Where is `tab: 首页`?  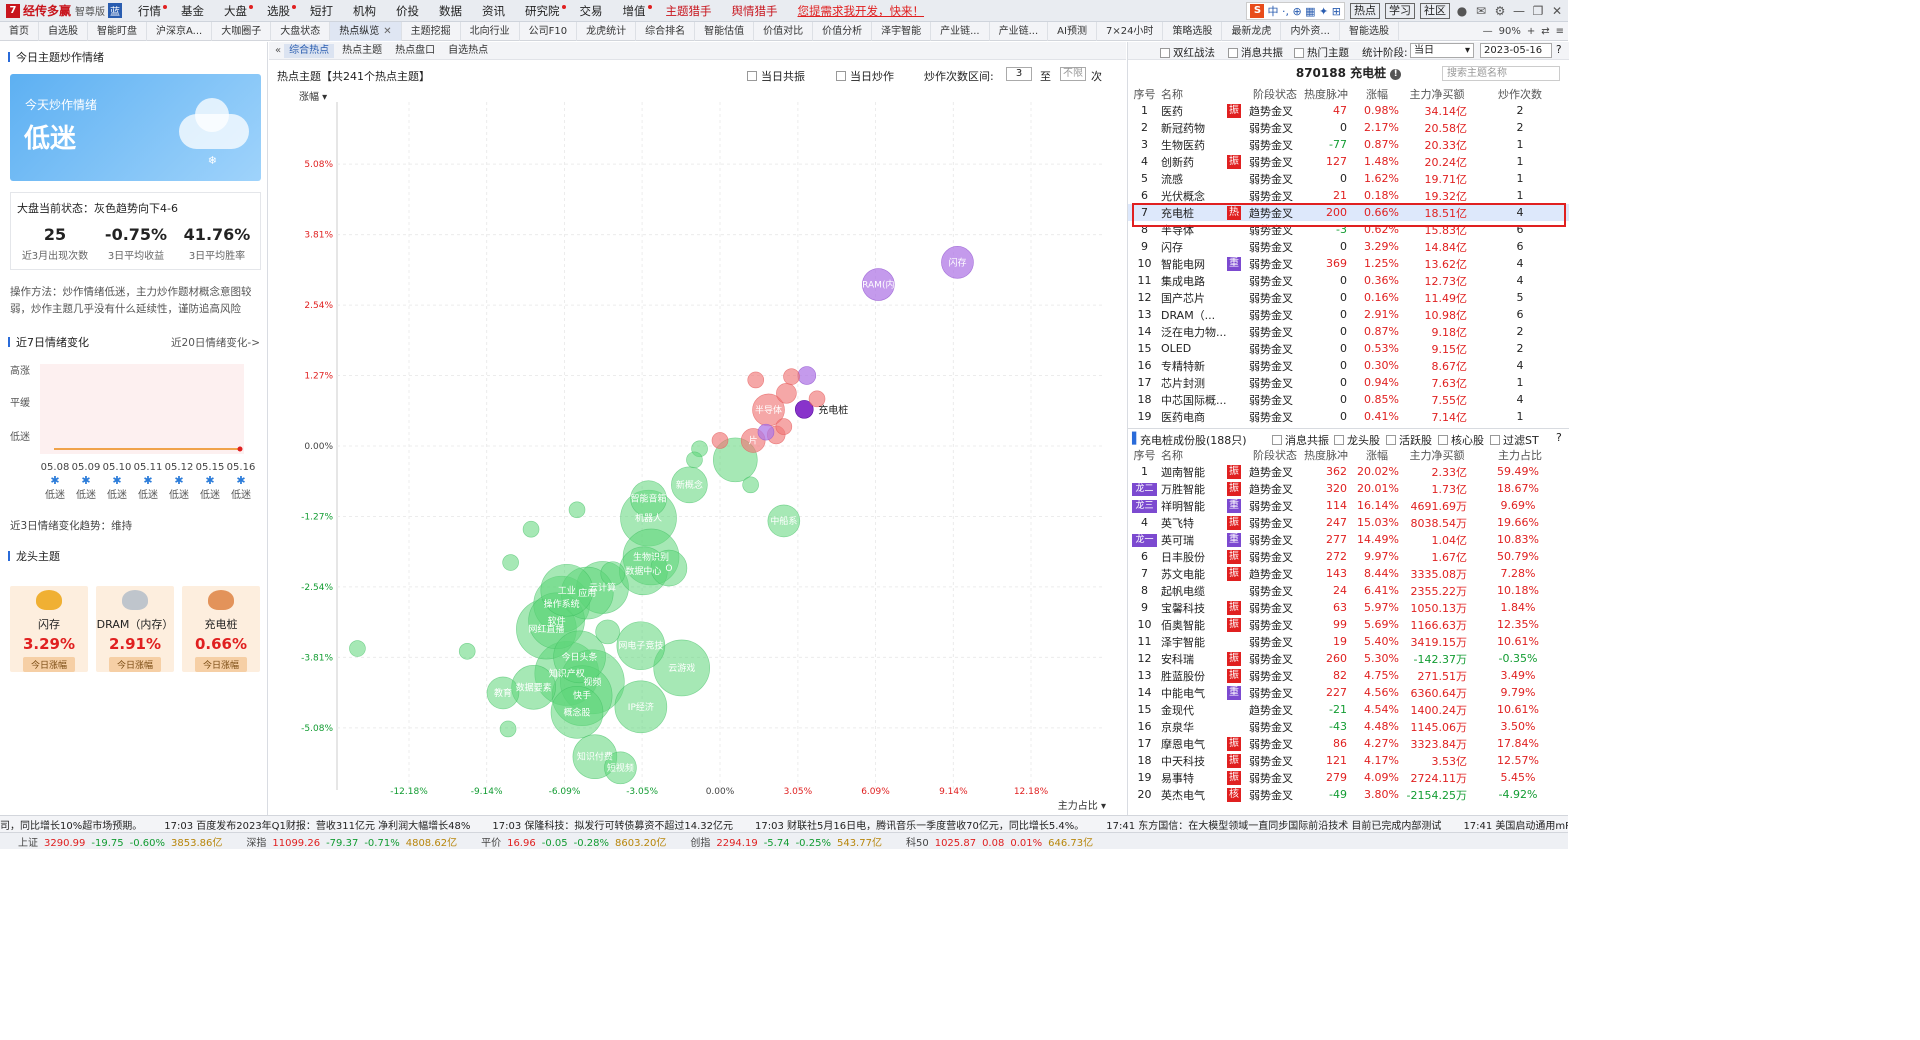 tab: 首页 is located at coordinates (19, 31).